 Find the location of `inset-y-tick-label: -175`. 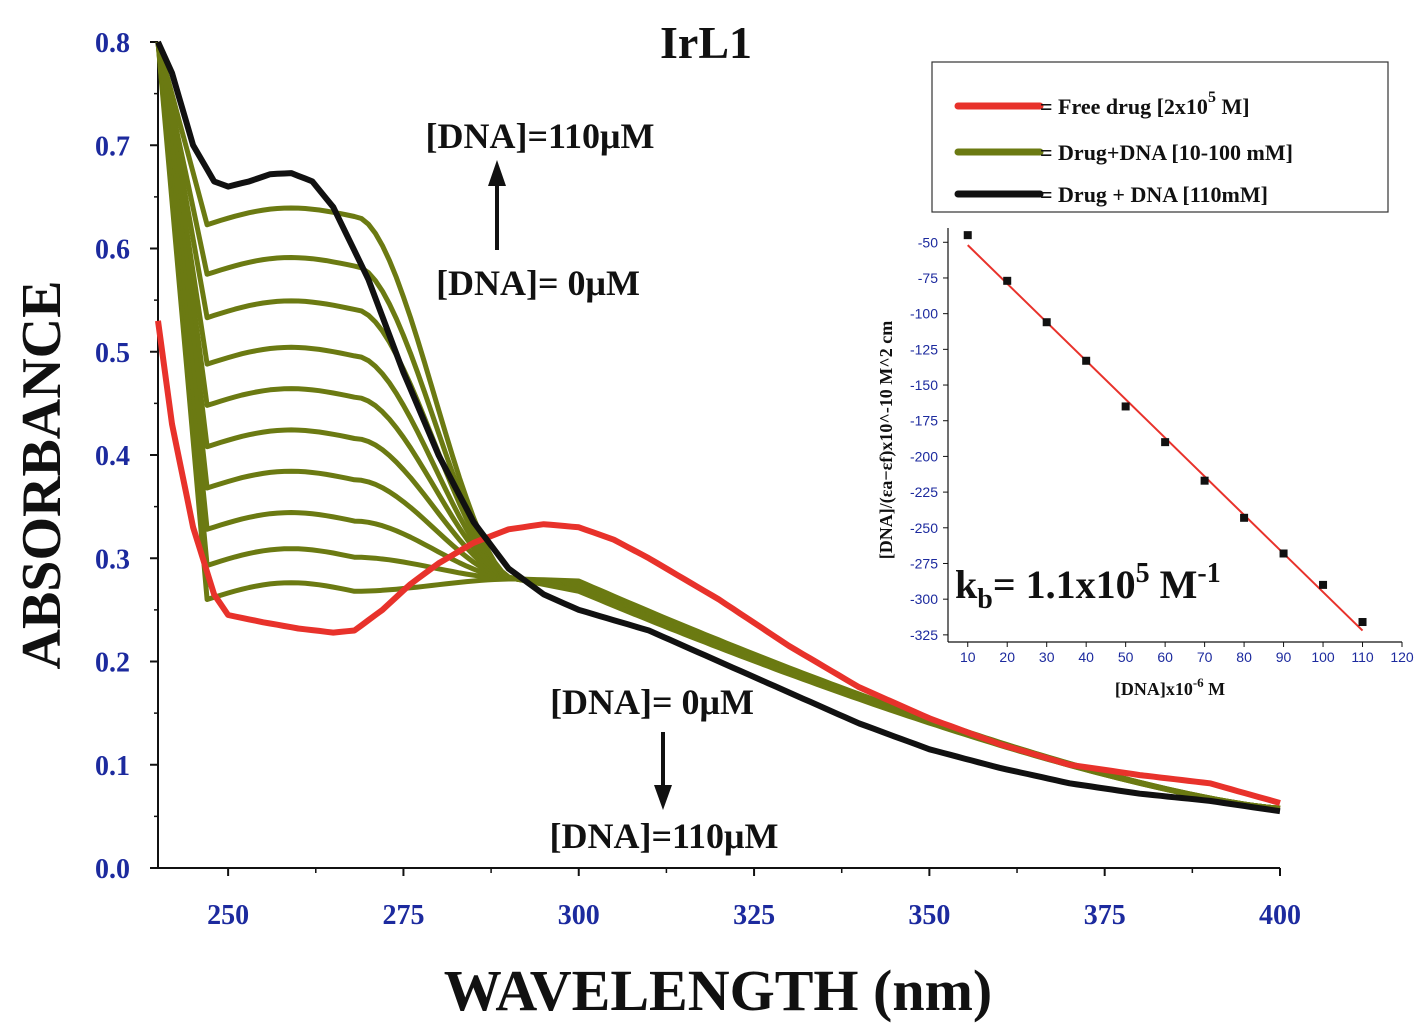

inset-y-tick-label: -175 is located at coordinates (924, 421).